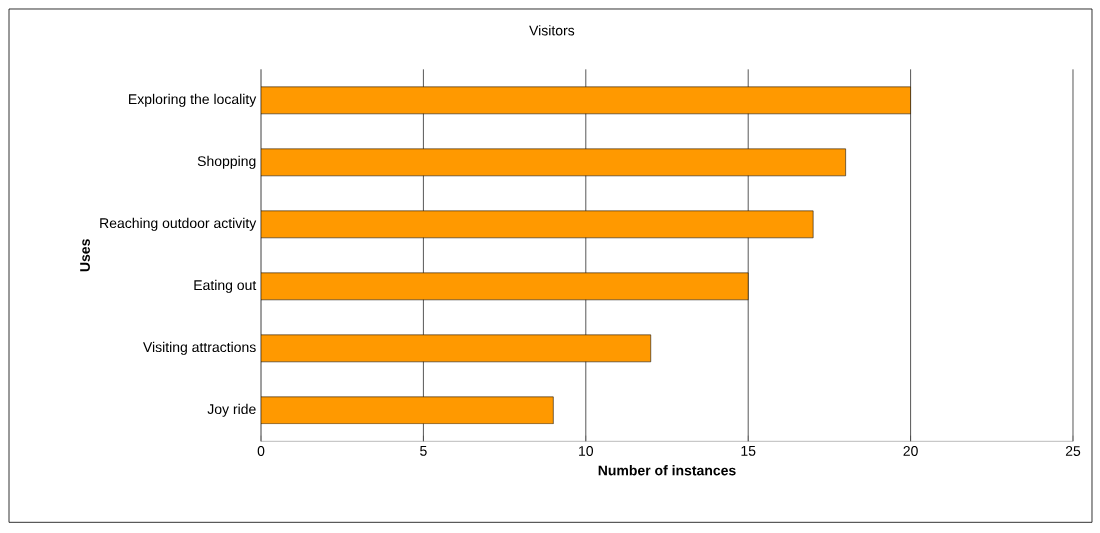  Describe the element at coordinates (226, 162) in the screenshot. I see `y-tick-label: Shopping` at that location.